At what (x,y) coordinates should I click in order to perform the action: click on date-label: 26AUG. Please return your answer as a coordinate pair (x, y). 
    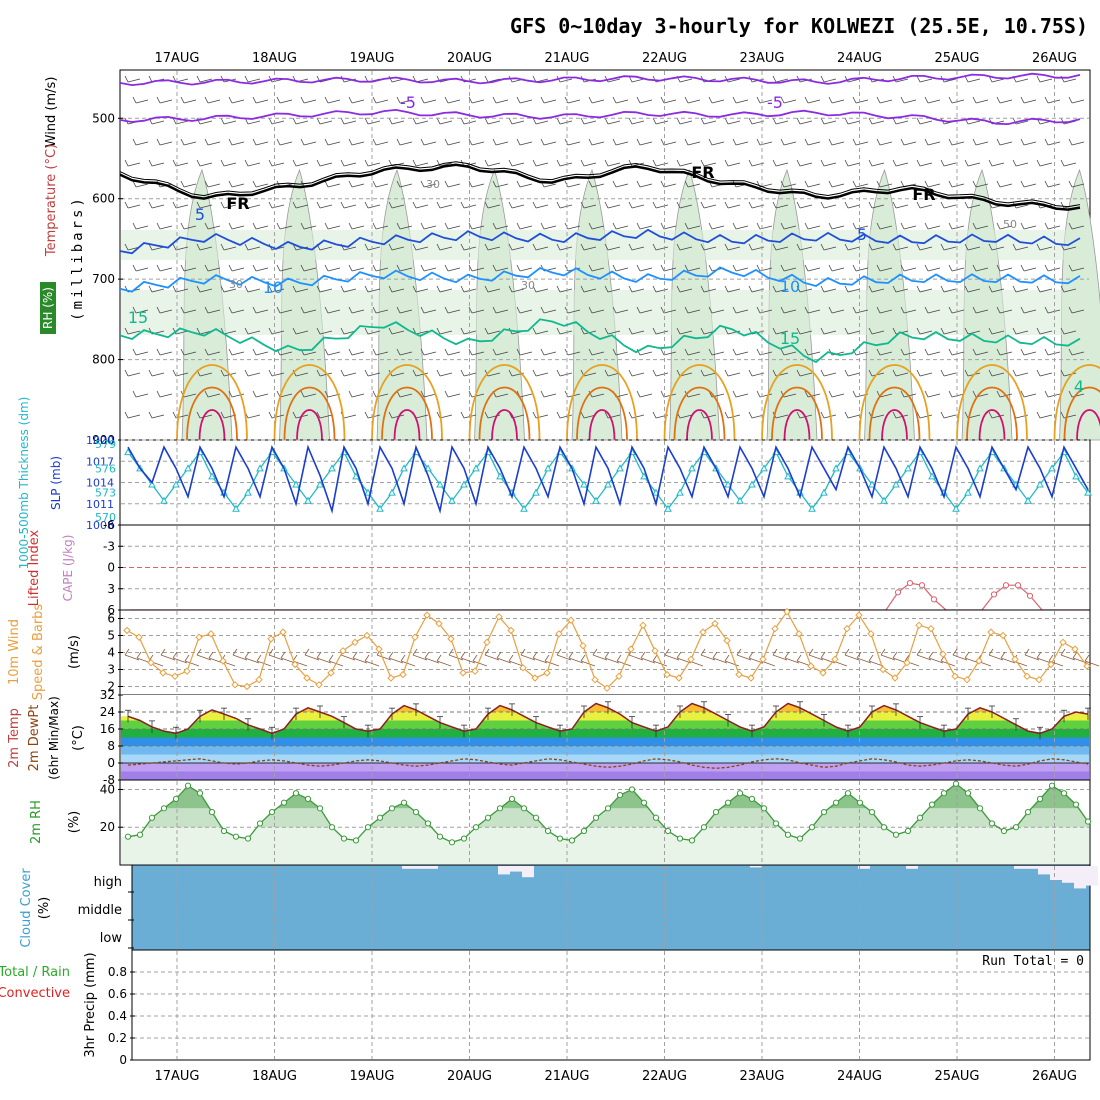
    Looking at the image, I should click on (1054, 1076).